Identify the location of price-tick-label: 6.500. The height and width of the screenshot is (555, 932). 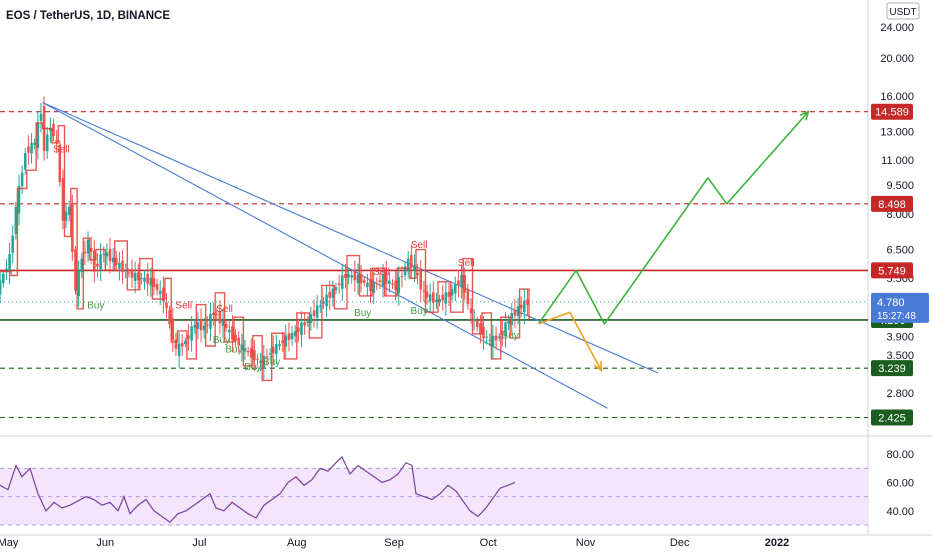
(900, 250).